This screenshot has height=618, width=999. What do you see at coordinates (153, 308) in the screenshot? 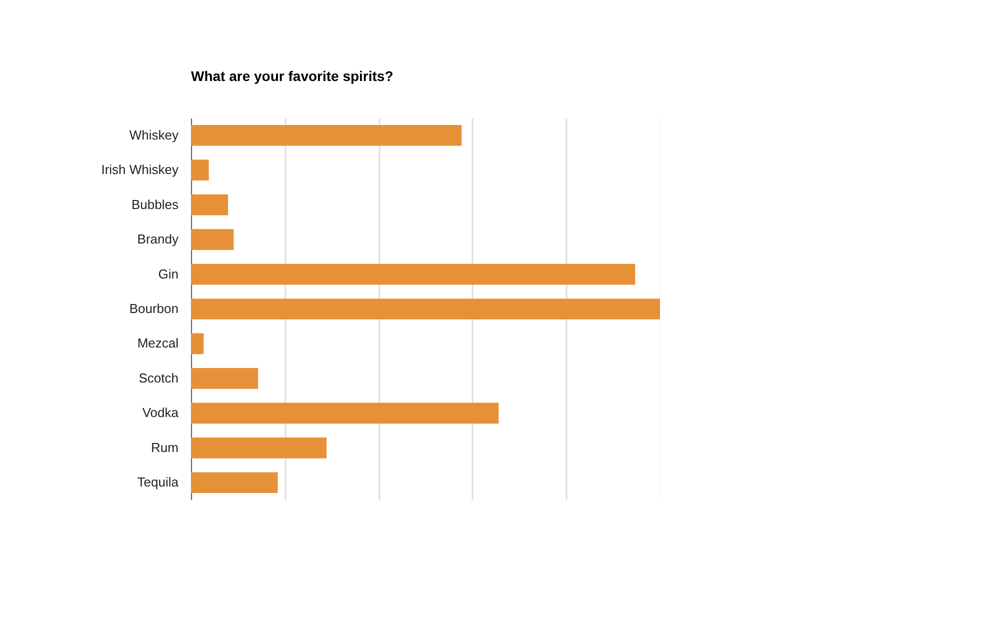
I see `y-tick-label: Bourbon` at bounding box center [153, 308].